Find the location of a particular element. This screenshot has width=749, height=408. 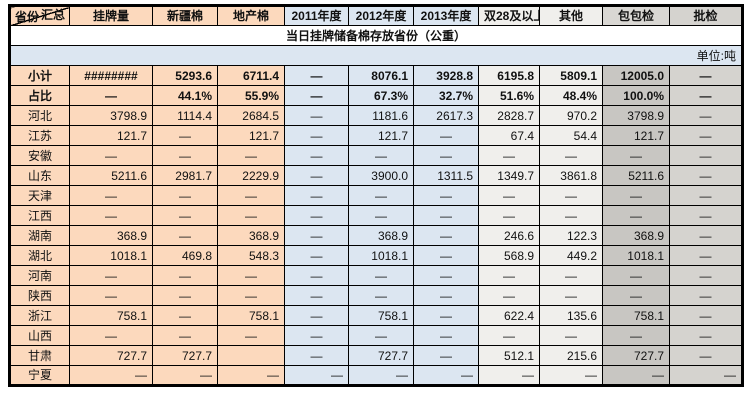

corner-label-summary: 汇总 is located at coordinates (52, 15).